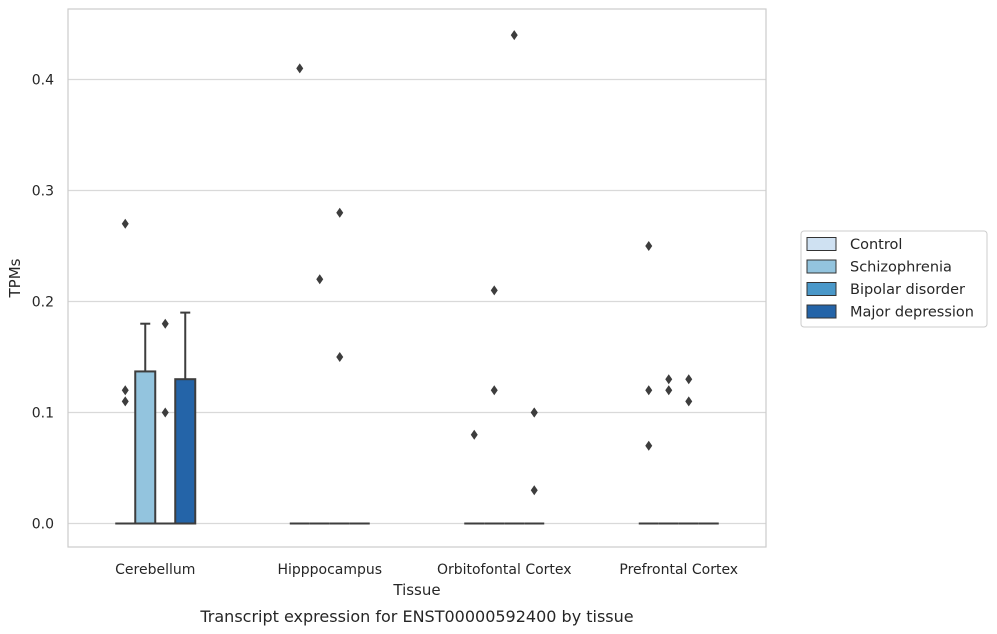 The image size is (997, 634). What do you see at coordinates (876, 245) in the screenshot?
I see `legend-label: Control` at bounding box center [876, 245].